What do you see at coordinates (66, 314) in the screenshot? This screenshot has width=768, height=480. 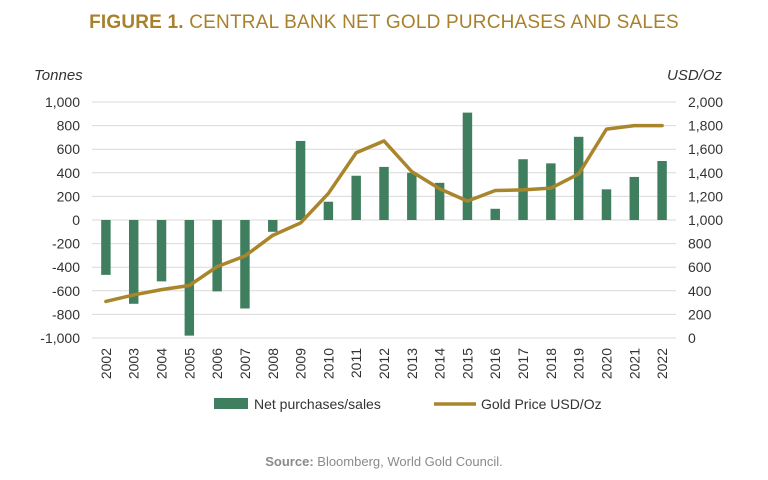 I see `left-tick-label: -800` at bounding box center [66, 314].